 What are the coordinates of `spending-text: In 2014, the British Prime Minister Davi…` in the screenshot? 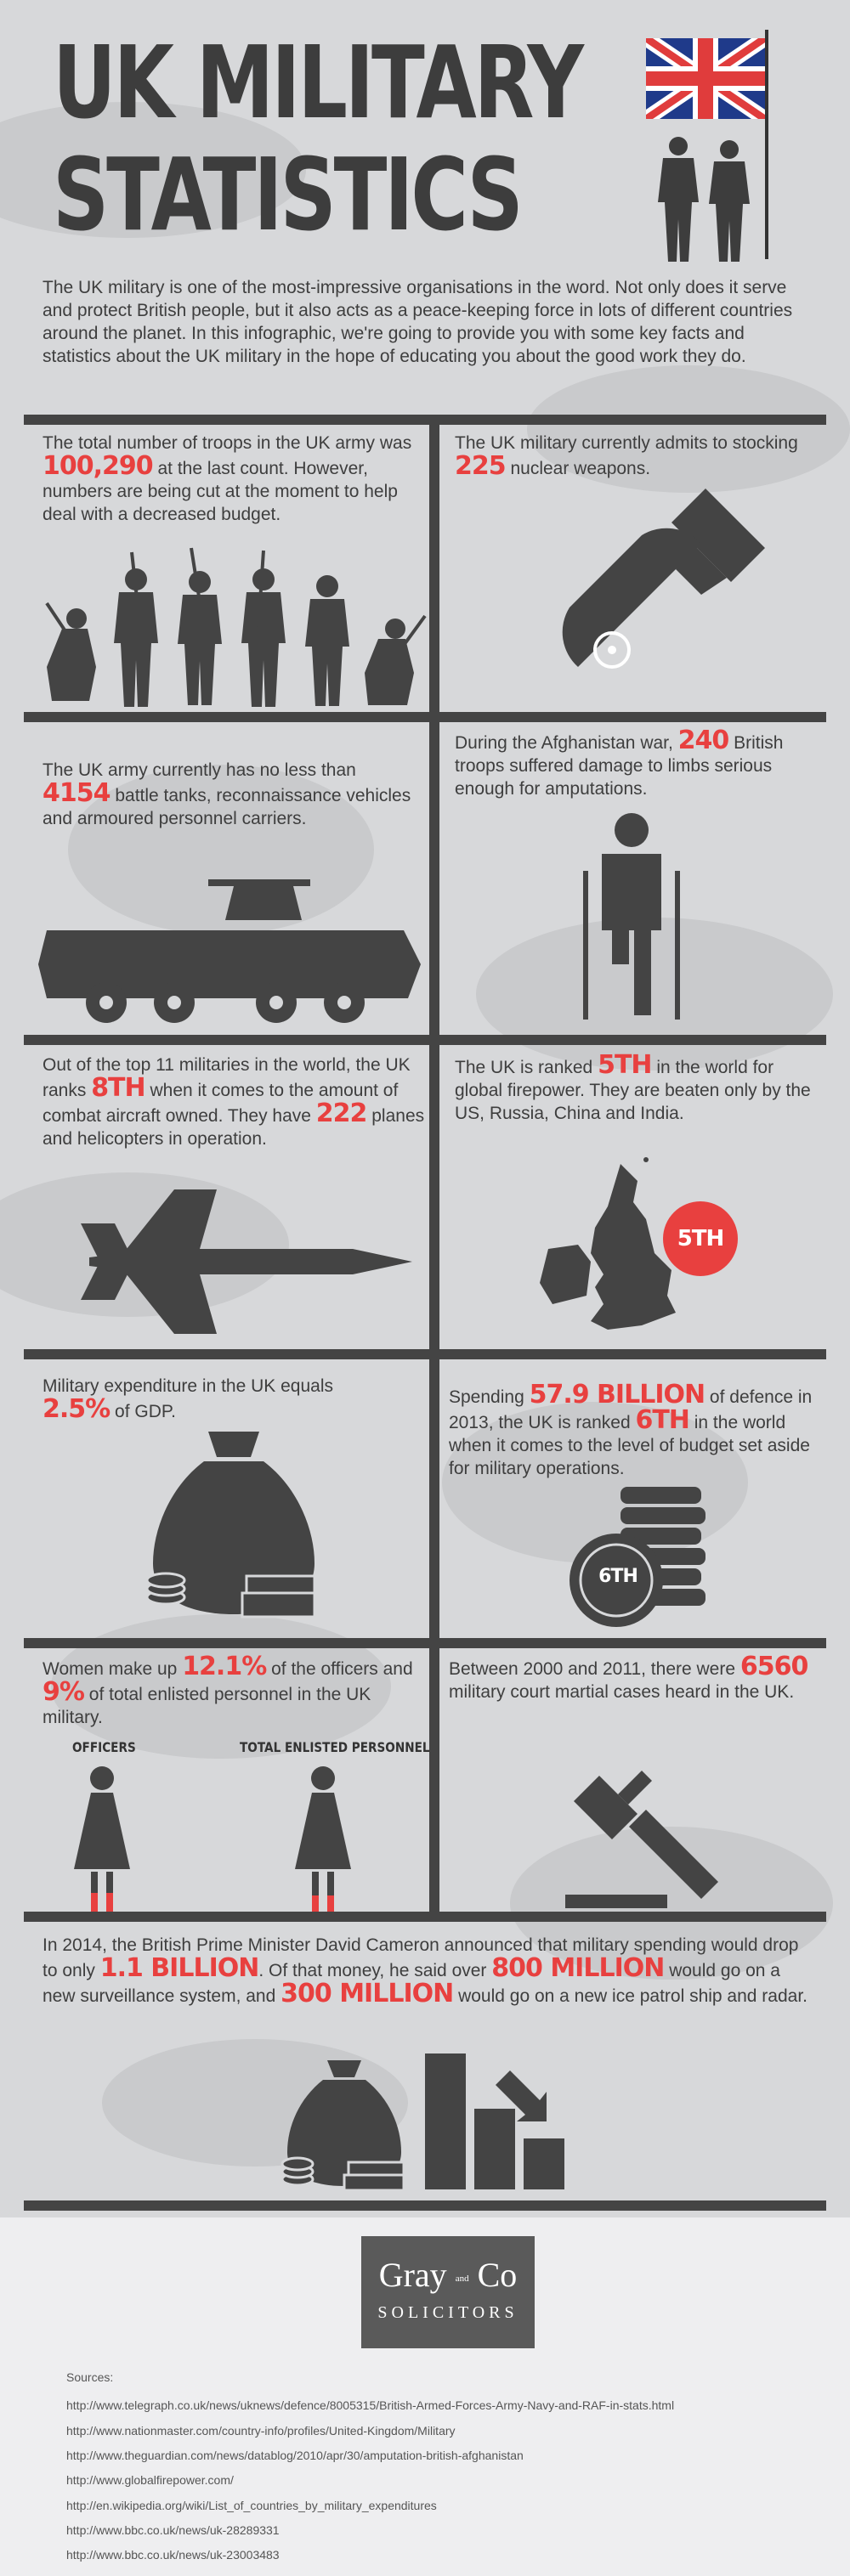 It's located at (425, 1971).